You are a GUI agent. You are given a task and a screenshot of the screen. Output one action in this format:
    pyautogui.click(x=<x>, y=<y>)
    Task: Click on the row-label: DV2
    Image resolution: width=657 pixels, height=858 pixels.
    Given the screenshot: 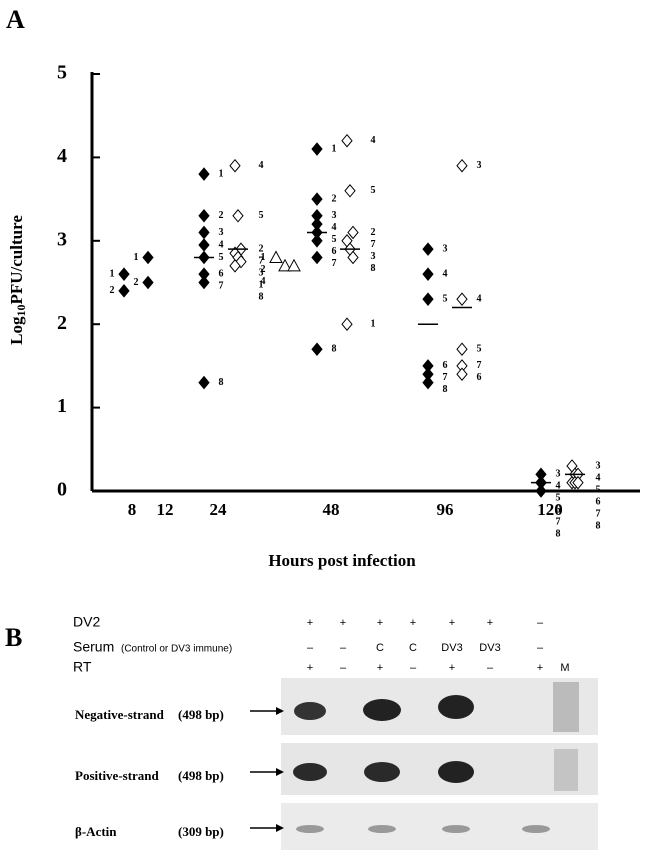 What is the action you would take?
    pyautogui.click(x=86, y=622)
    